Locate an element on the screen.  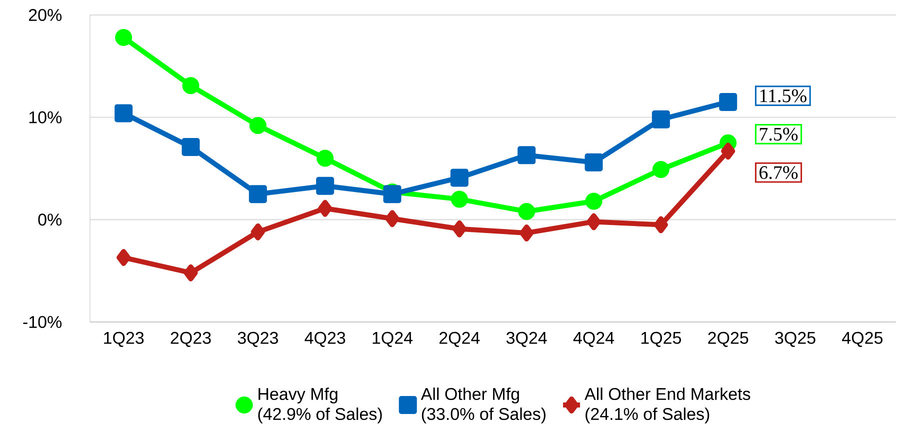
x-tick-label: 2Q24 is located at coordinates (459, 339).